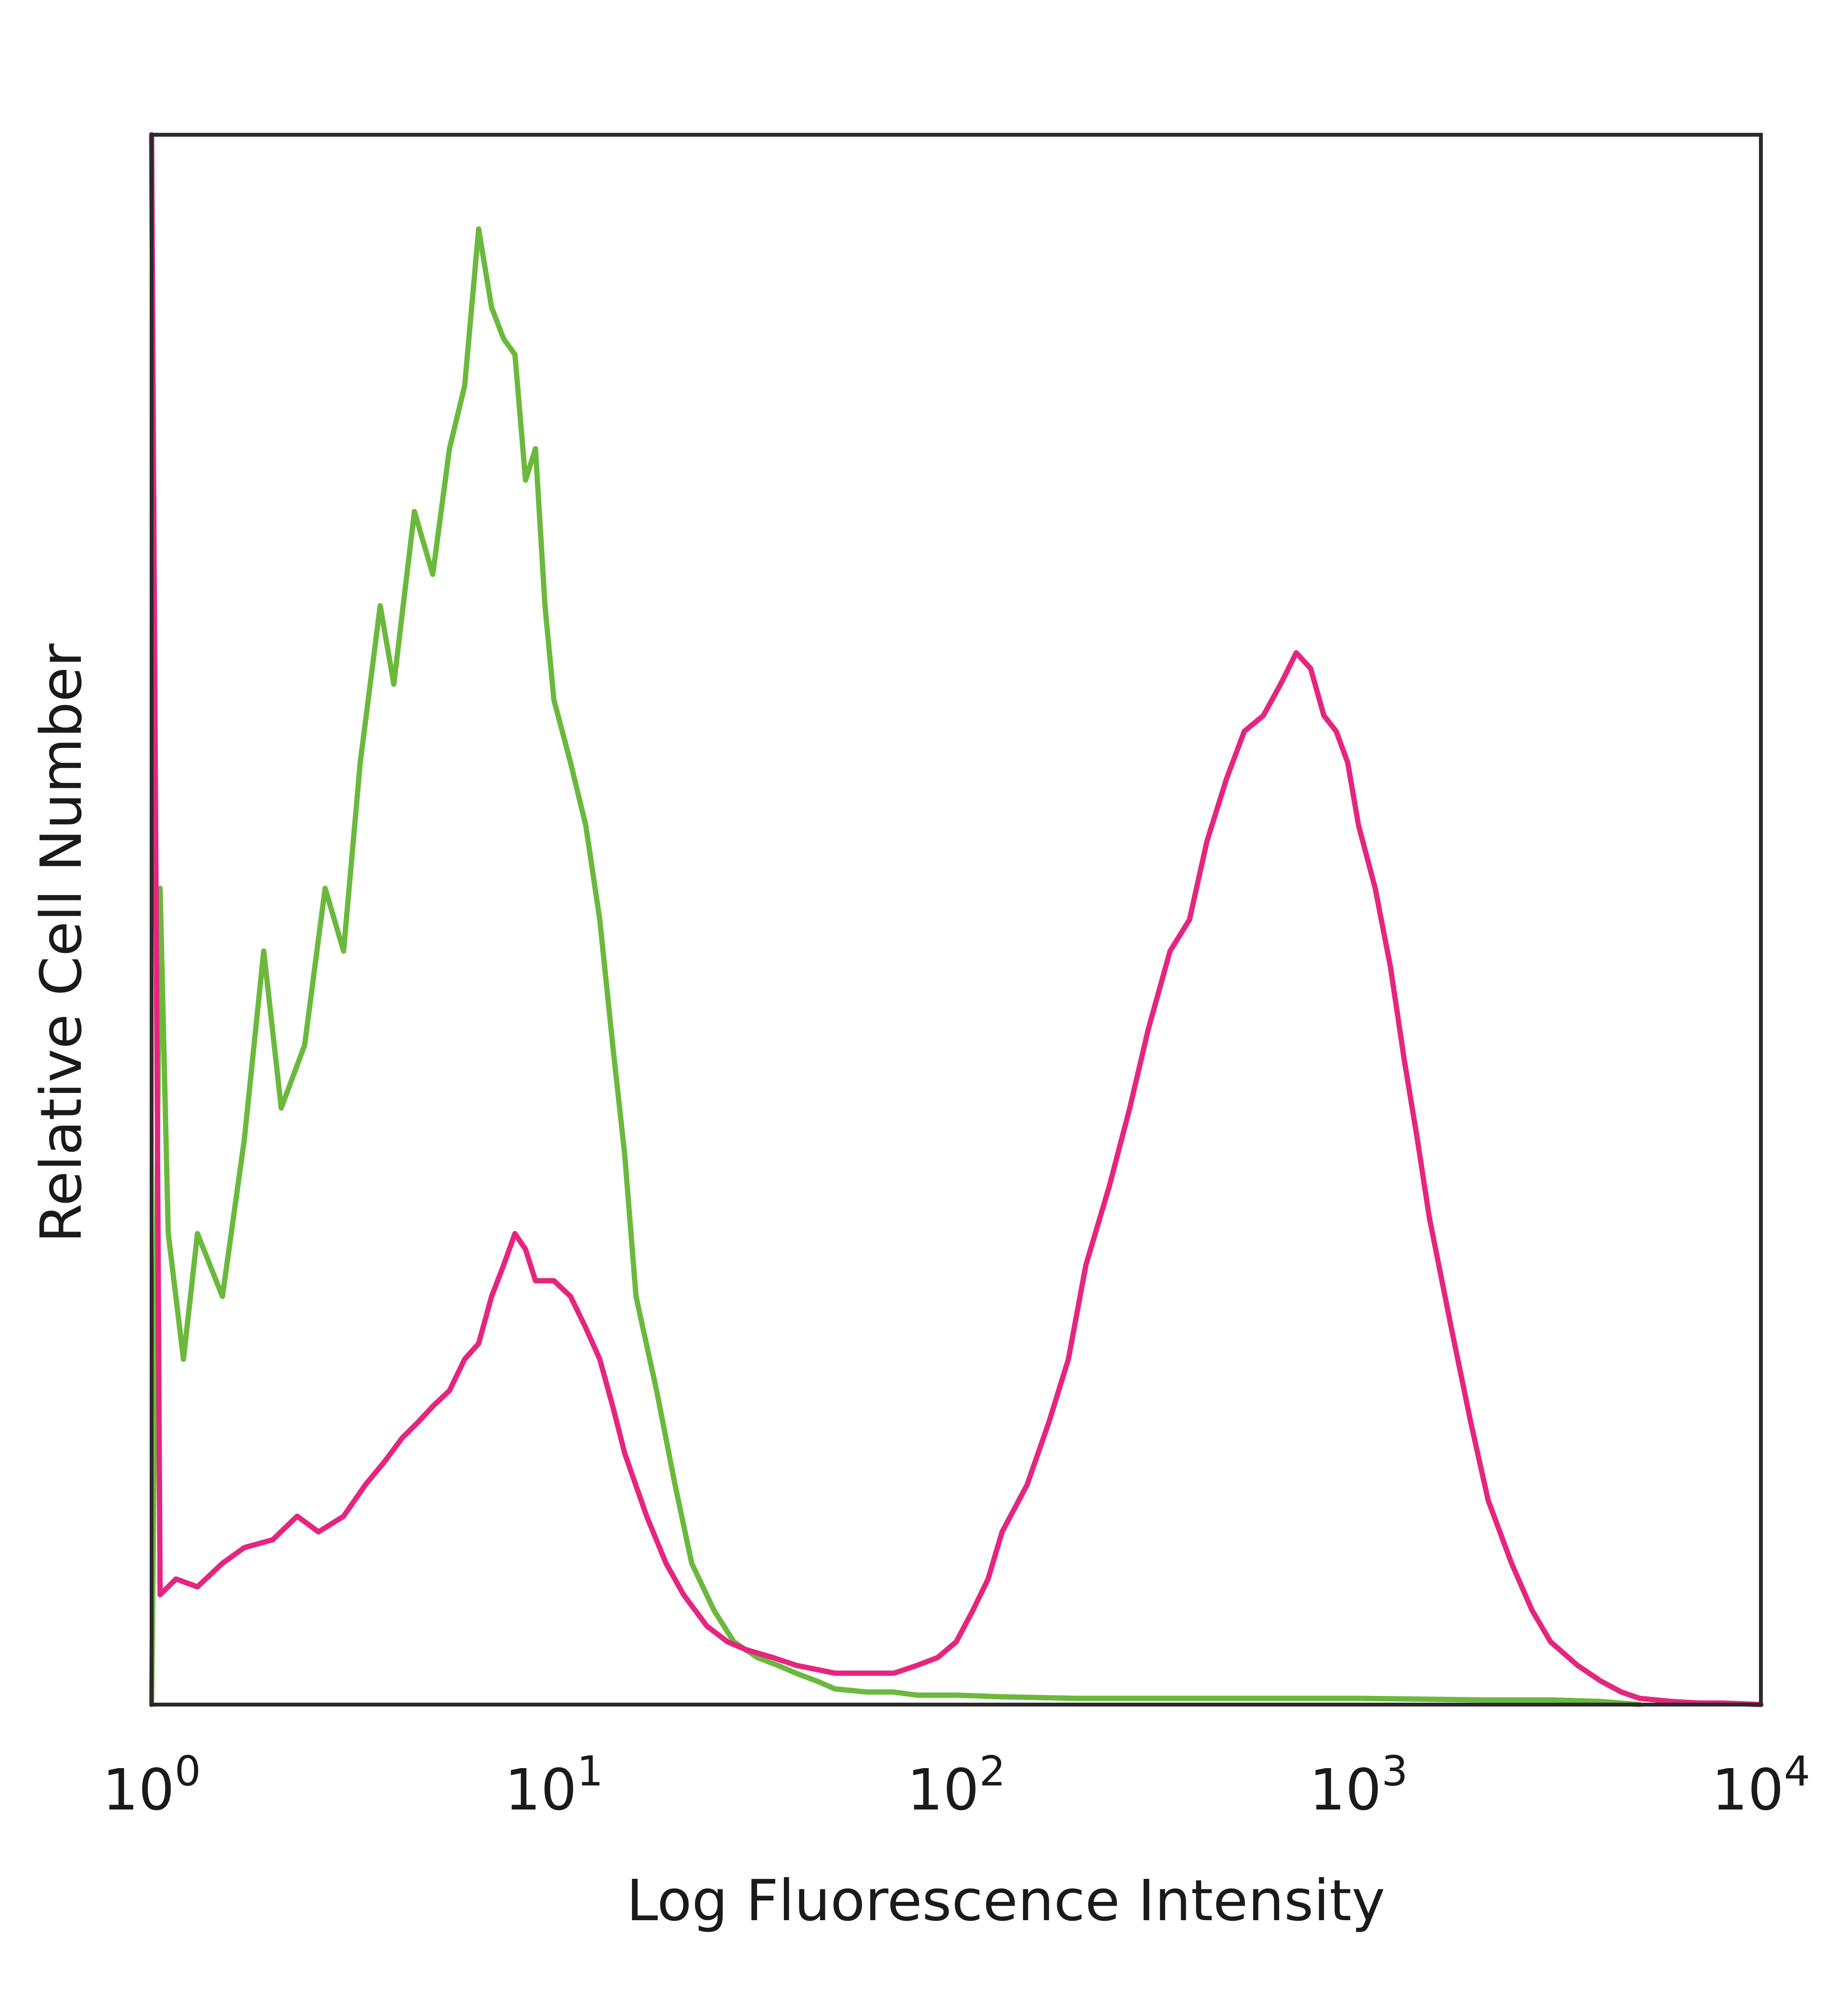  I want to click on x-tick-label-0: 10⁰, so click(152, 1785).